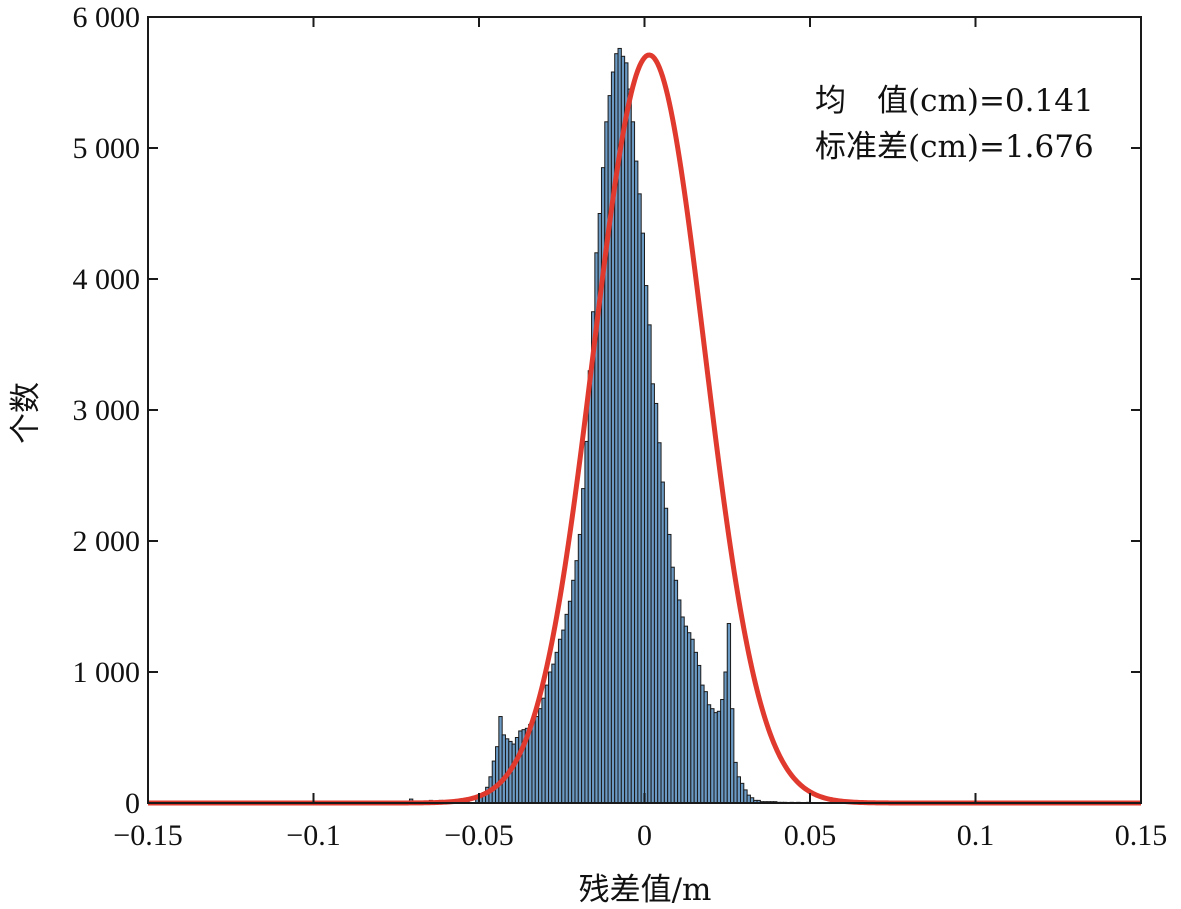 The height and width of the screenshot is (909, 1181). What do you see at coordinates (132, 803) in the screenshot?
I see `y-tick-label: 0` at bounding box center [132, 803].